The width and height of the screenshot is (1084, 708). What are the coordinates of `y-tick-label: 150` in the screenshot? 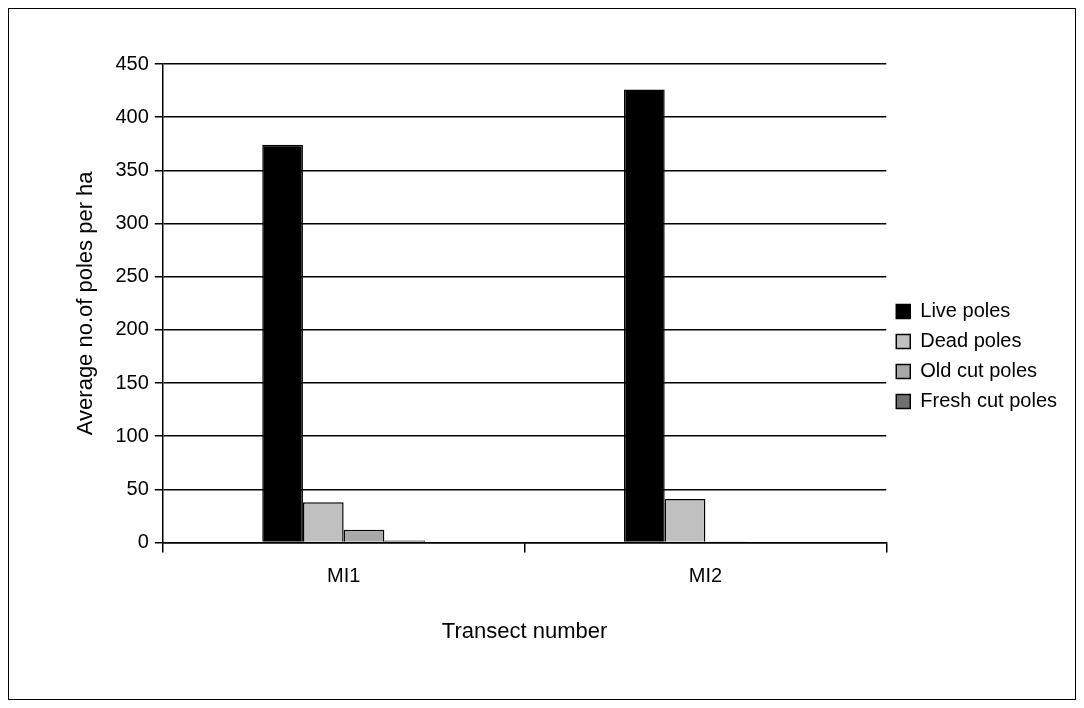 It's located at (132, 381).